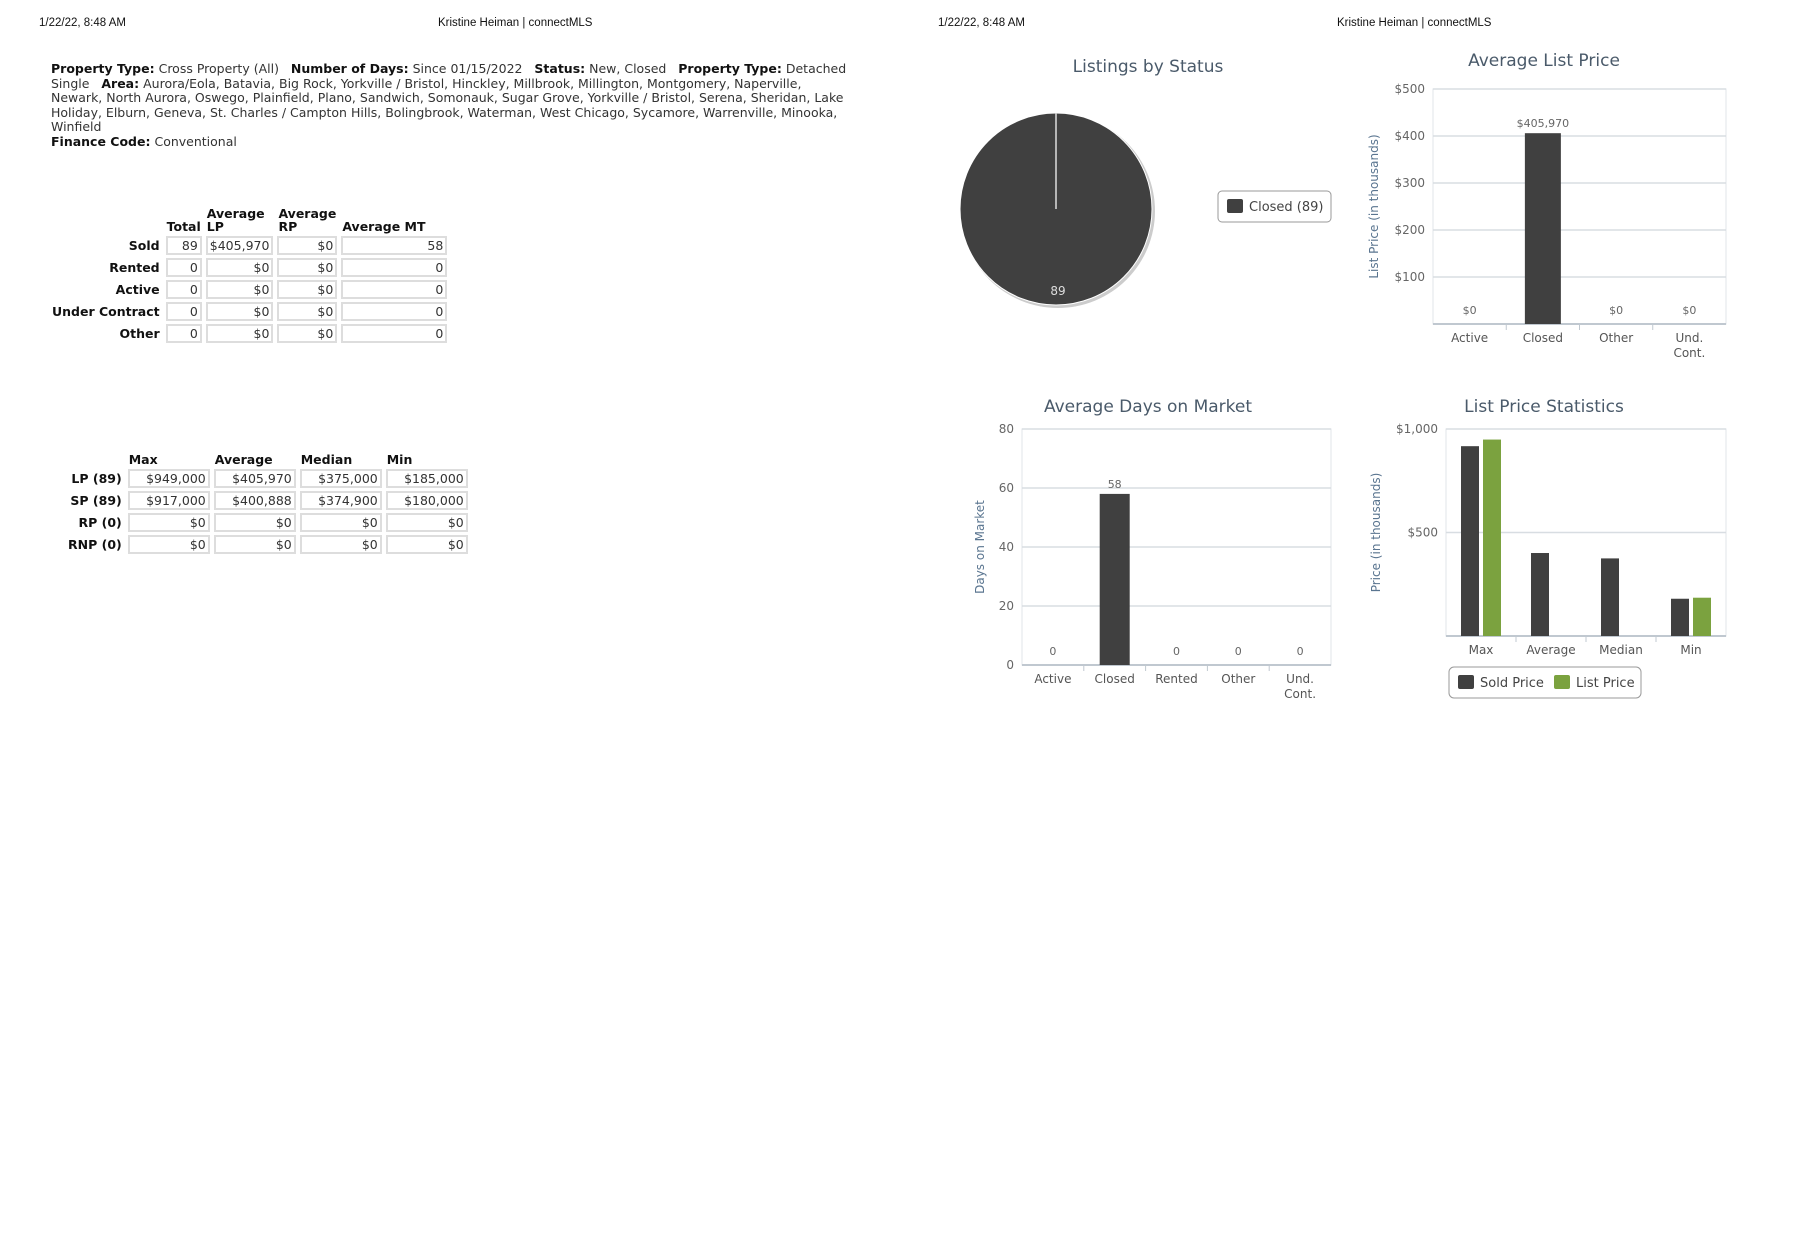 The width and height of the screenshot is (1800, 1260). I want to click on y-tick-label: 80, so click(1006, 429).